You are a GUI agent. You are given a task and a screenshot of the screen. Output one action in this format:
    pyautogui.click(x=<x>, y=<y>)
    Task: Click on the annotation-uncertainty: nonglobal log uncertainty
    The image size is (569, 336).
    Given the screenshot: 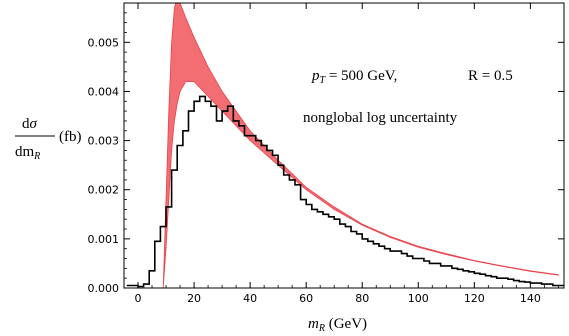 What is the action you would take?
    pyautogui.click(x=380, y=118)
    